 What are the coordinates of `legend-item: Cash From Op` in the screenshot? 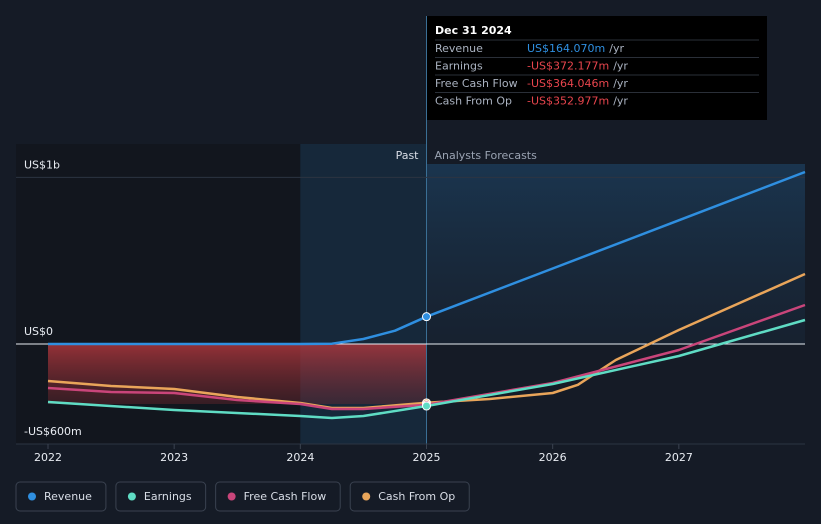 It's located at (409, 496).